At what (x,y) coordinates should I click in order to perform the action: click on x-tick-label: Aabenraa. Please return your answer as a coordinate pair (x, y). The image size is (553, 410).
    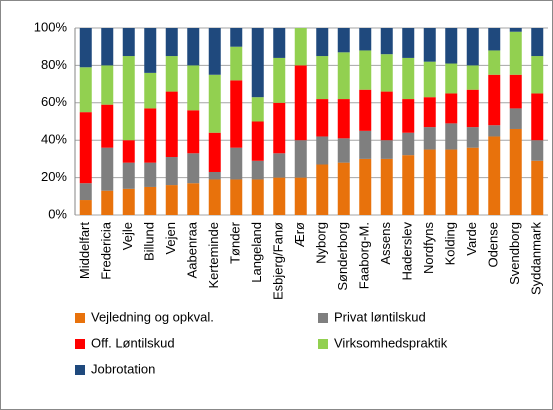
    Looking at the image, I should click on (192, 249).